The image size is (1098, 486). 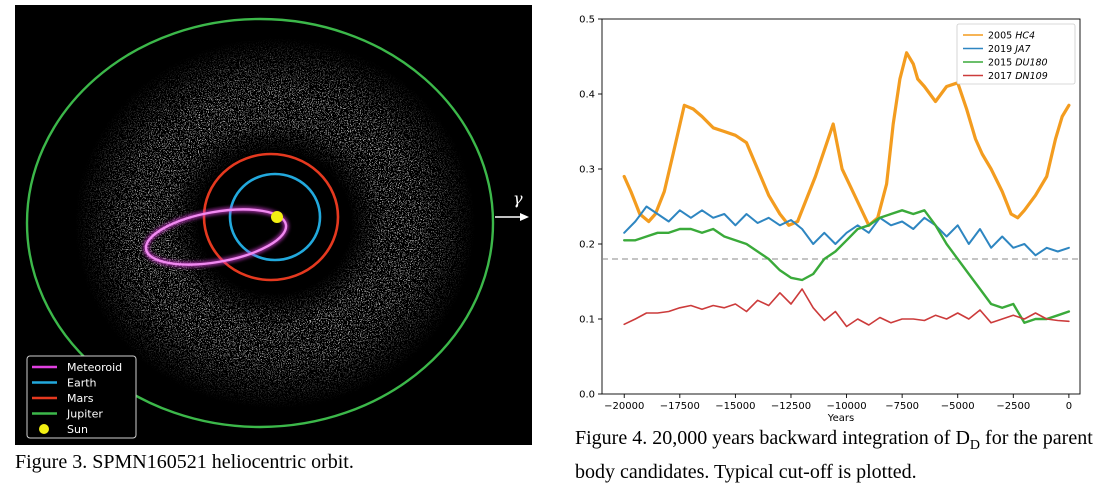 I want to click on y-tick-label: 0.3, so click(x=587, y=170).